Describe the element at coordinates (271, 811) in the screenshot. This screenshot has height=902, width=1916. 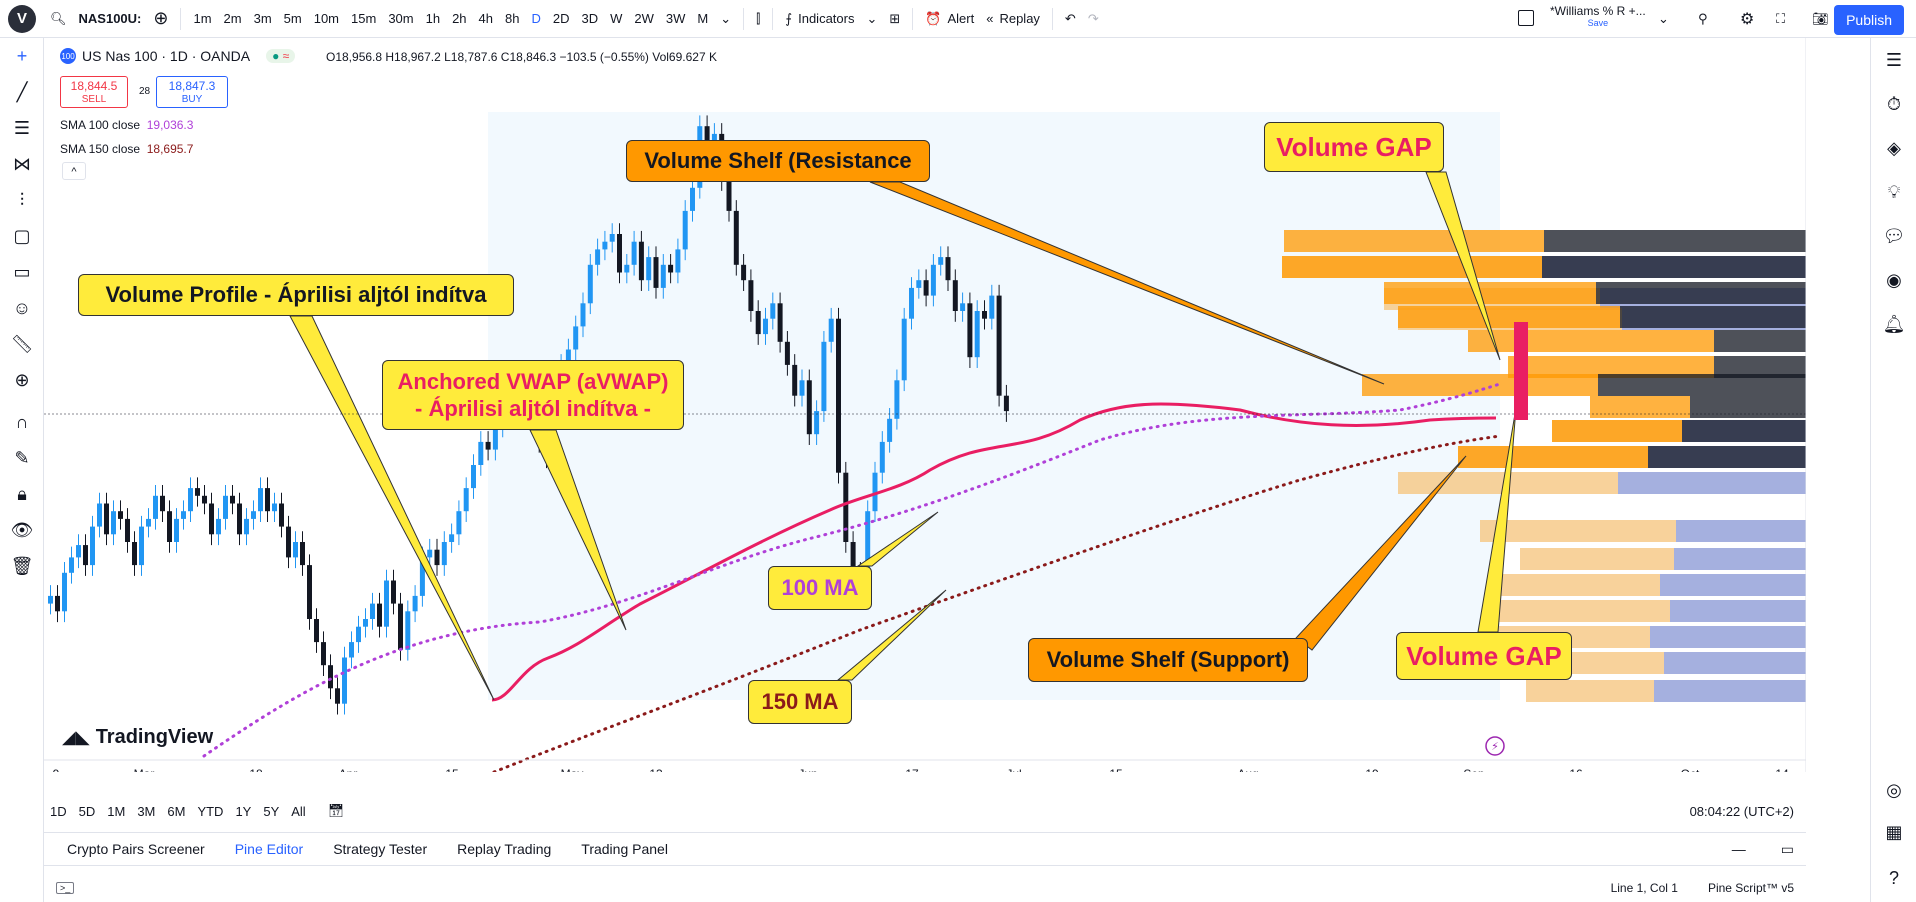
I see `range-5Y: 5Y` at that location.